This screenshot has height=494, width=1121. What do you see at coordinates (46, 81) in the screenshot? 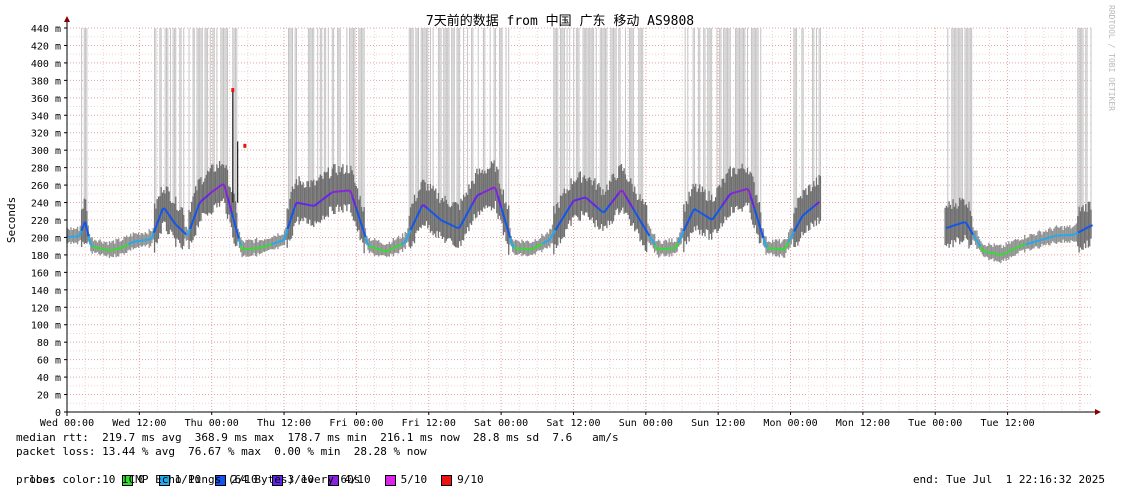
I see `y-tick-label: 380 m` at bounding box center [46, 81].